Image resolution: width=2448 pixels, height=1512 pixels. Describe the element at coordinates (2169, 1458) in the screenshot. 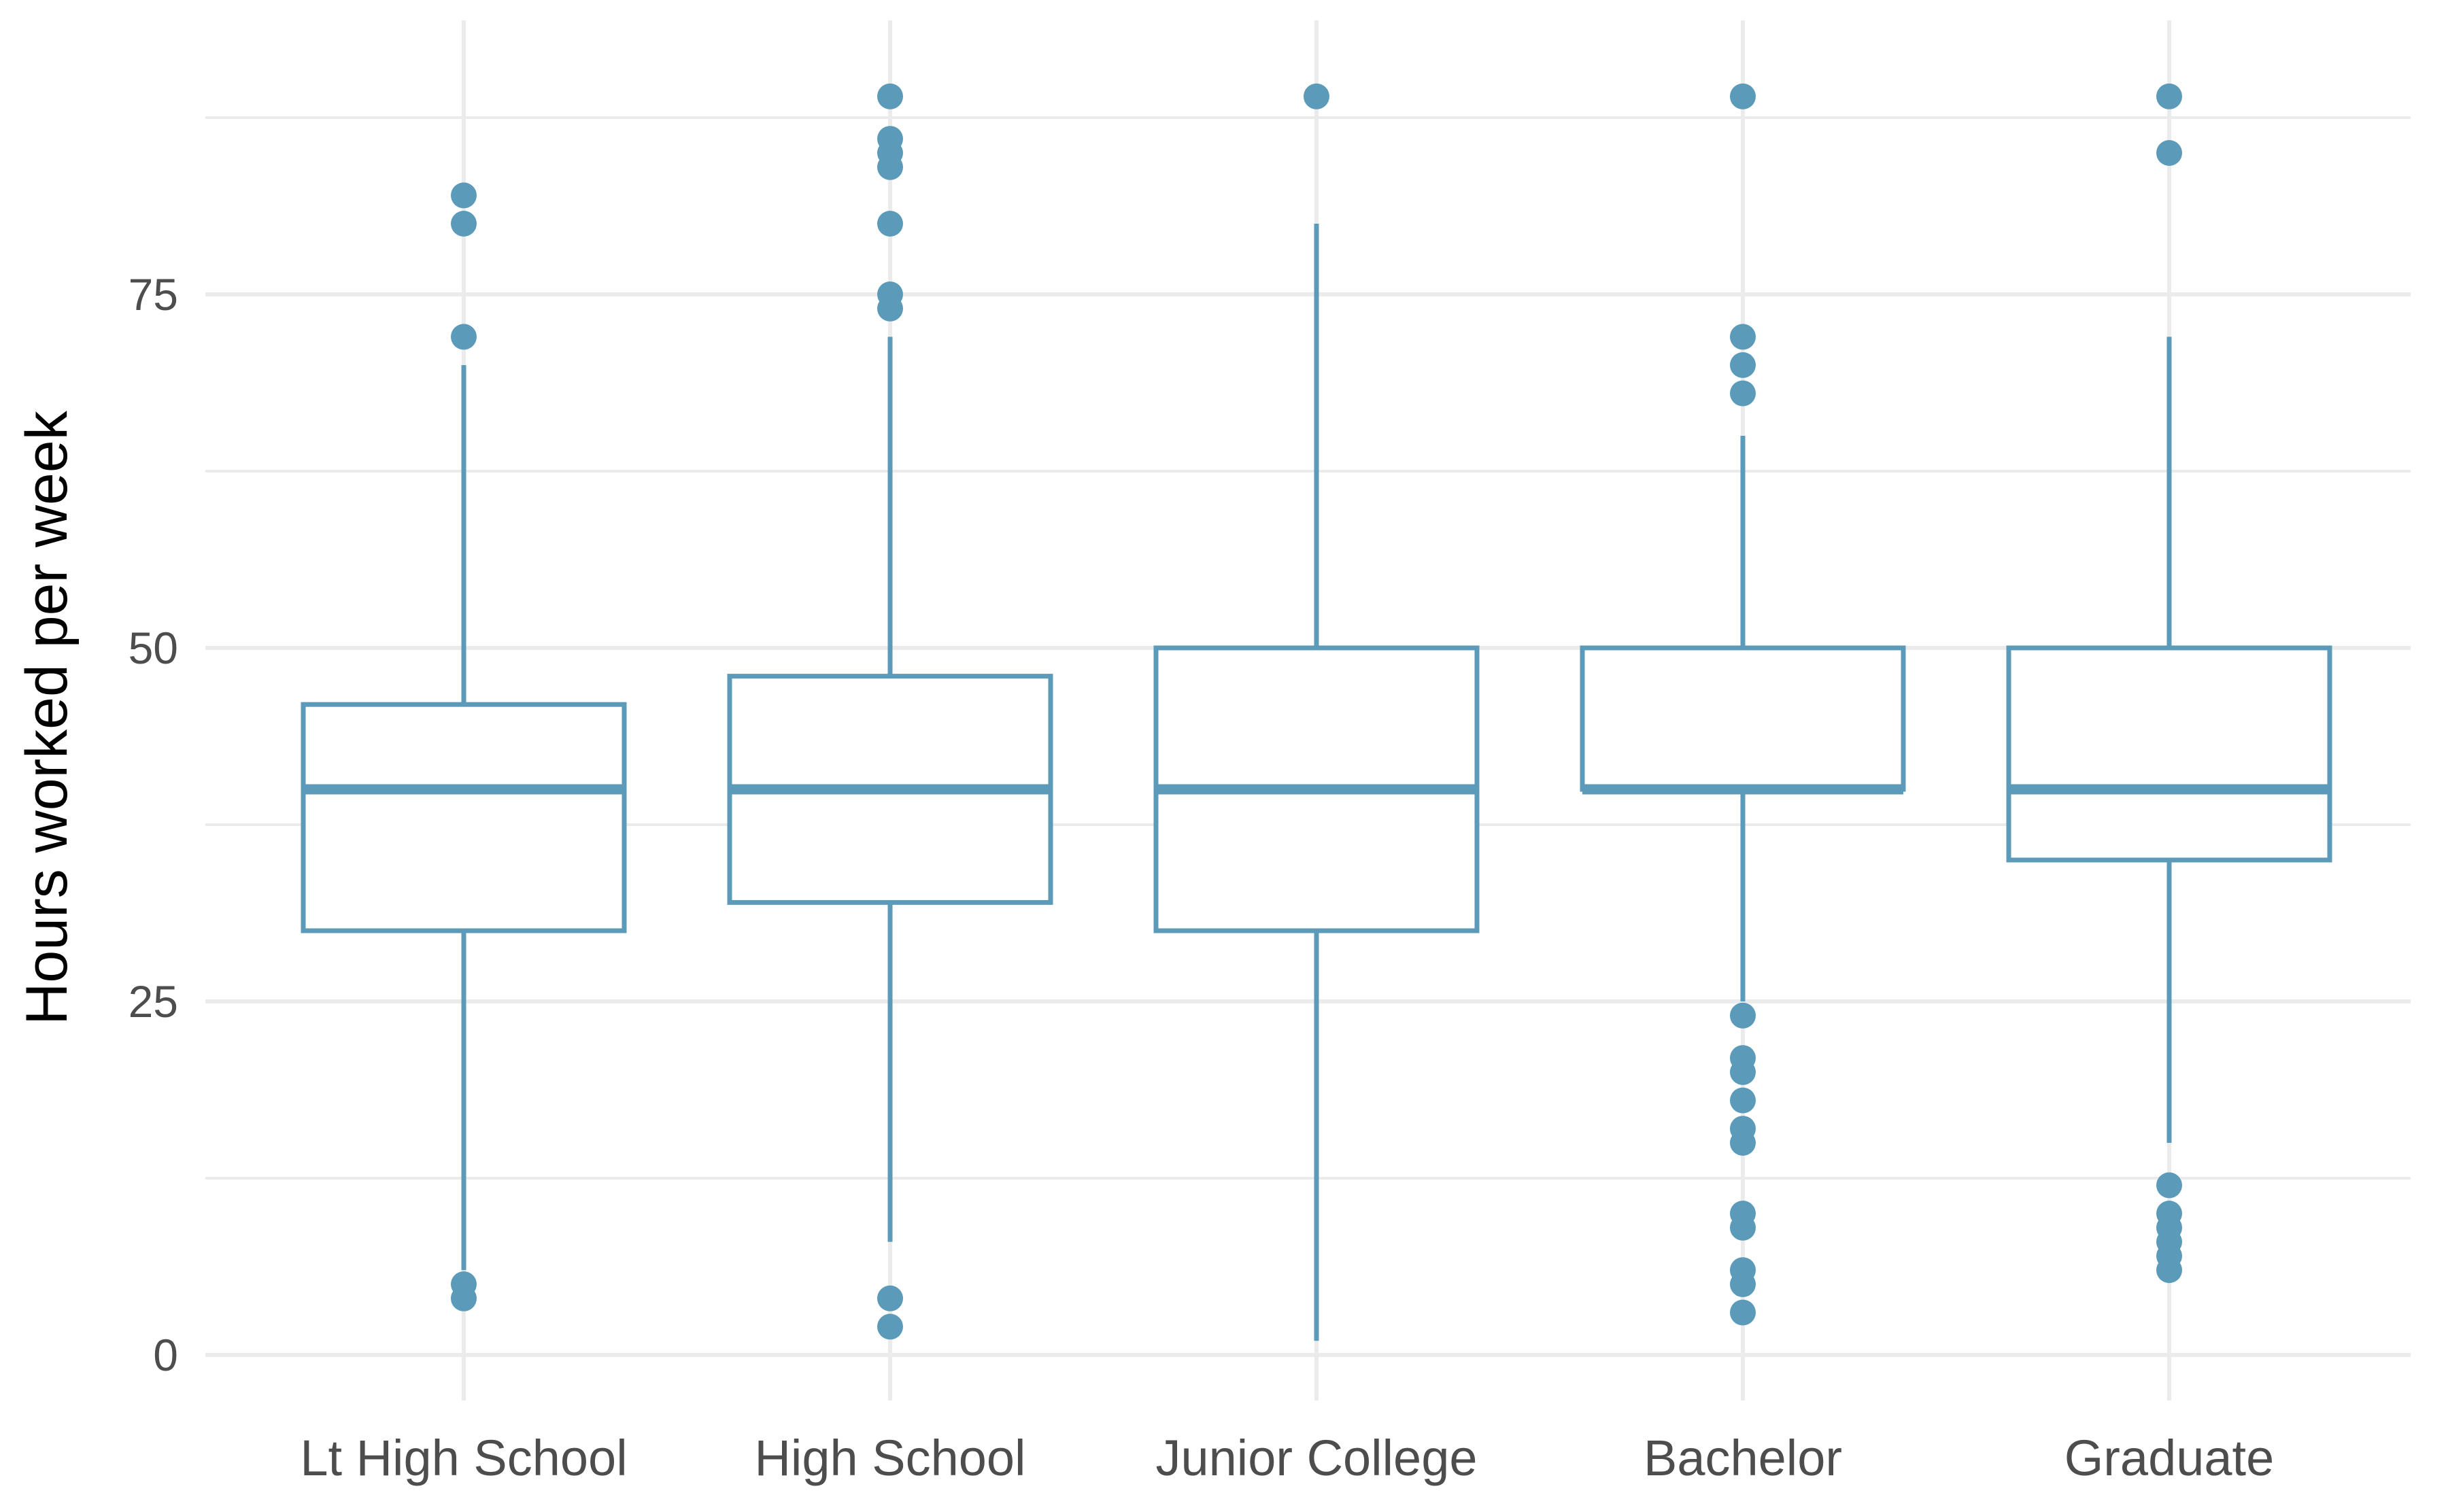

I see `x-tick-label: Graduate` at that location.